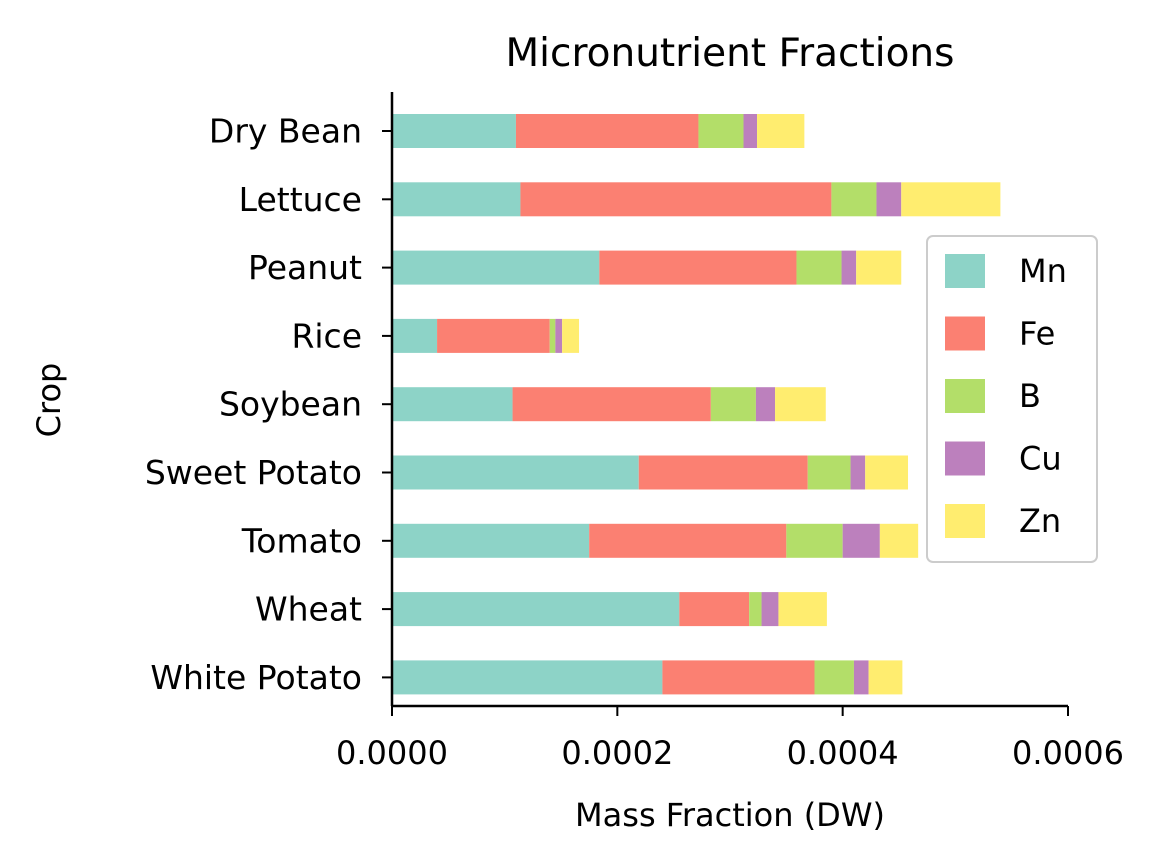 The image size is (1170, 866). Describe the element at coordinates (843, 753) in the screenshot. I see `x-tick-label: 0.0004` at that location.